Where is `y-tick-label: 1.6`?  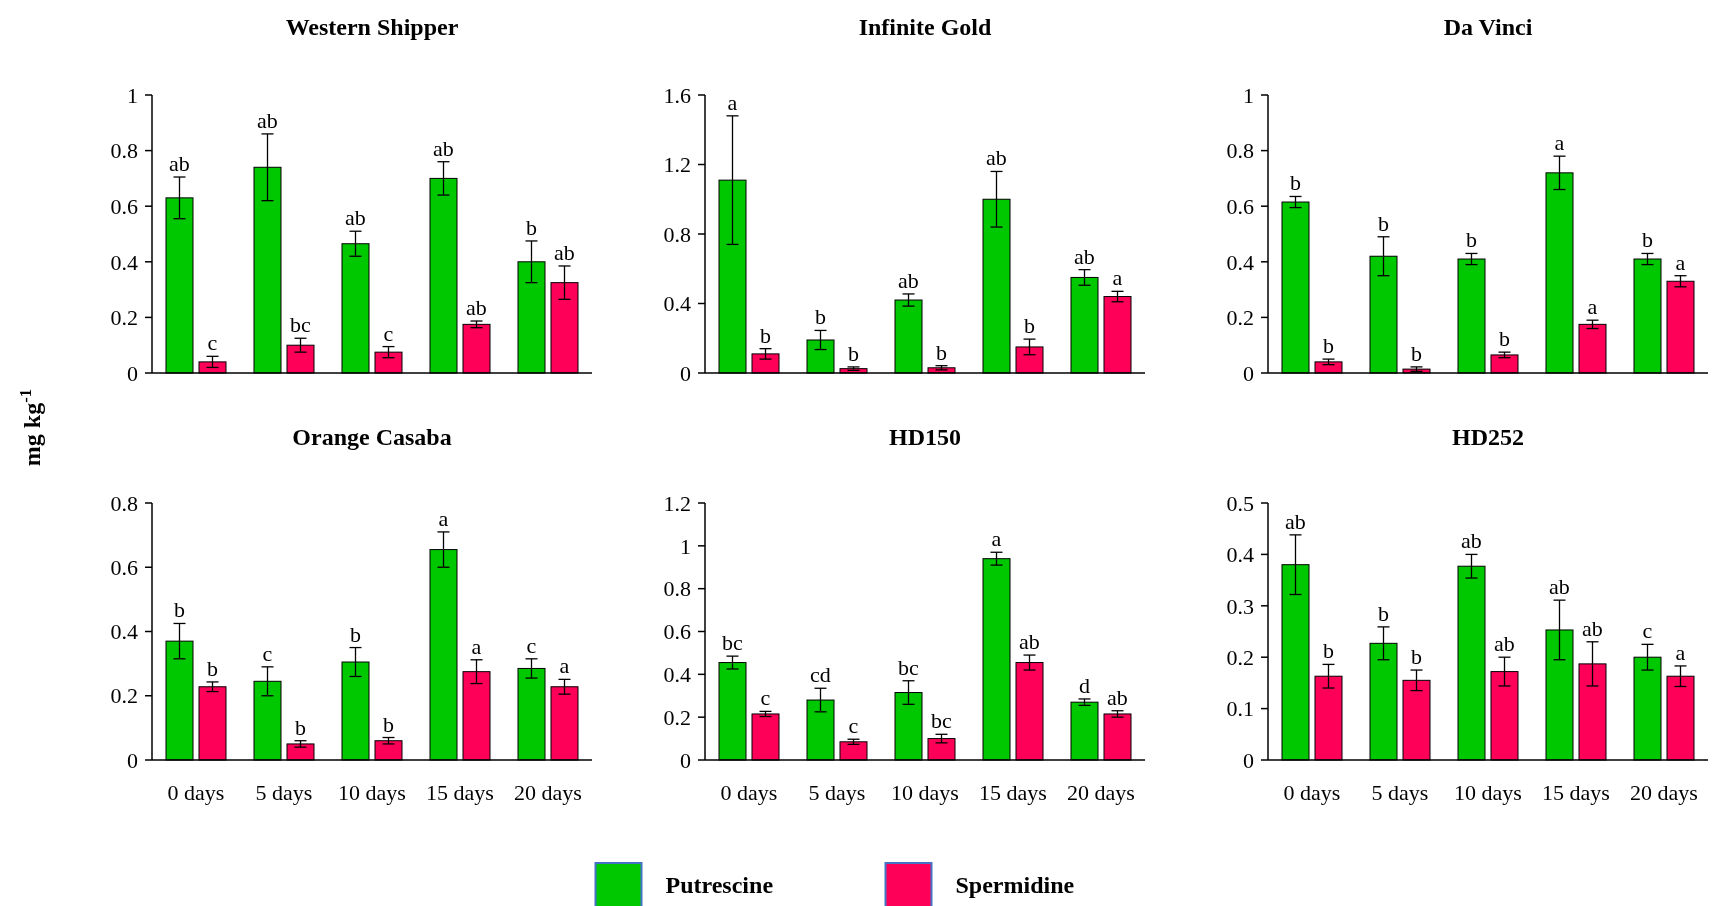
y-tick-label: 1.6 is located at coordinates (677, 95).